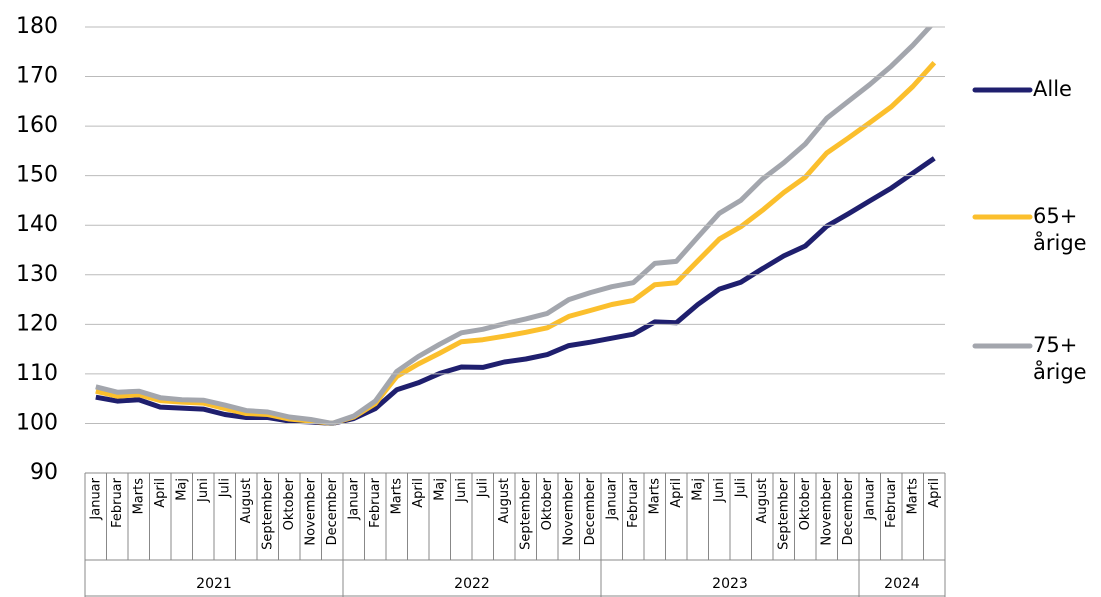  Describe the element at coordinates (37, 26) in the screenshot. I see `y-tick-label: 180` at that location.